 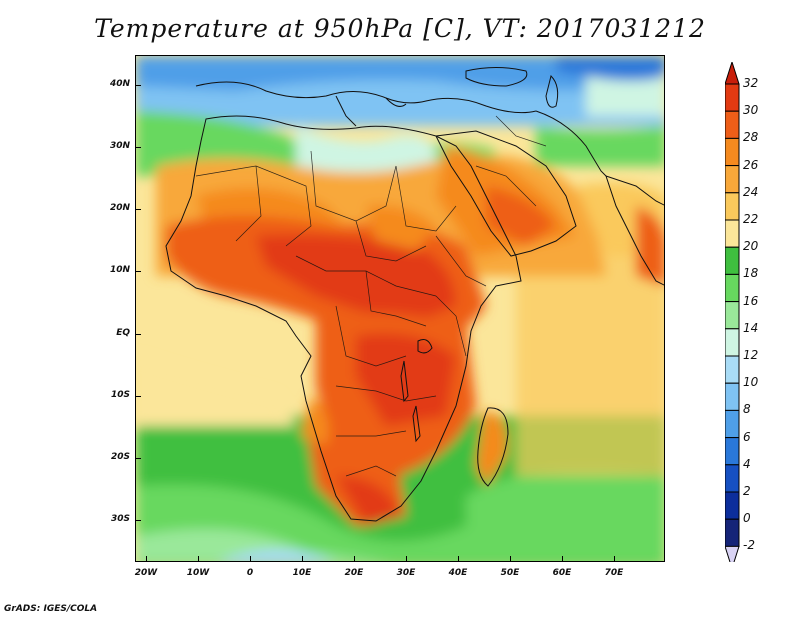 I want to click on lat-label-10s: 10S, so click(x=120, y=395).